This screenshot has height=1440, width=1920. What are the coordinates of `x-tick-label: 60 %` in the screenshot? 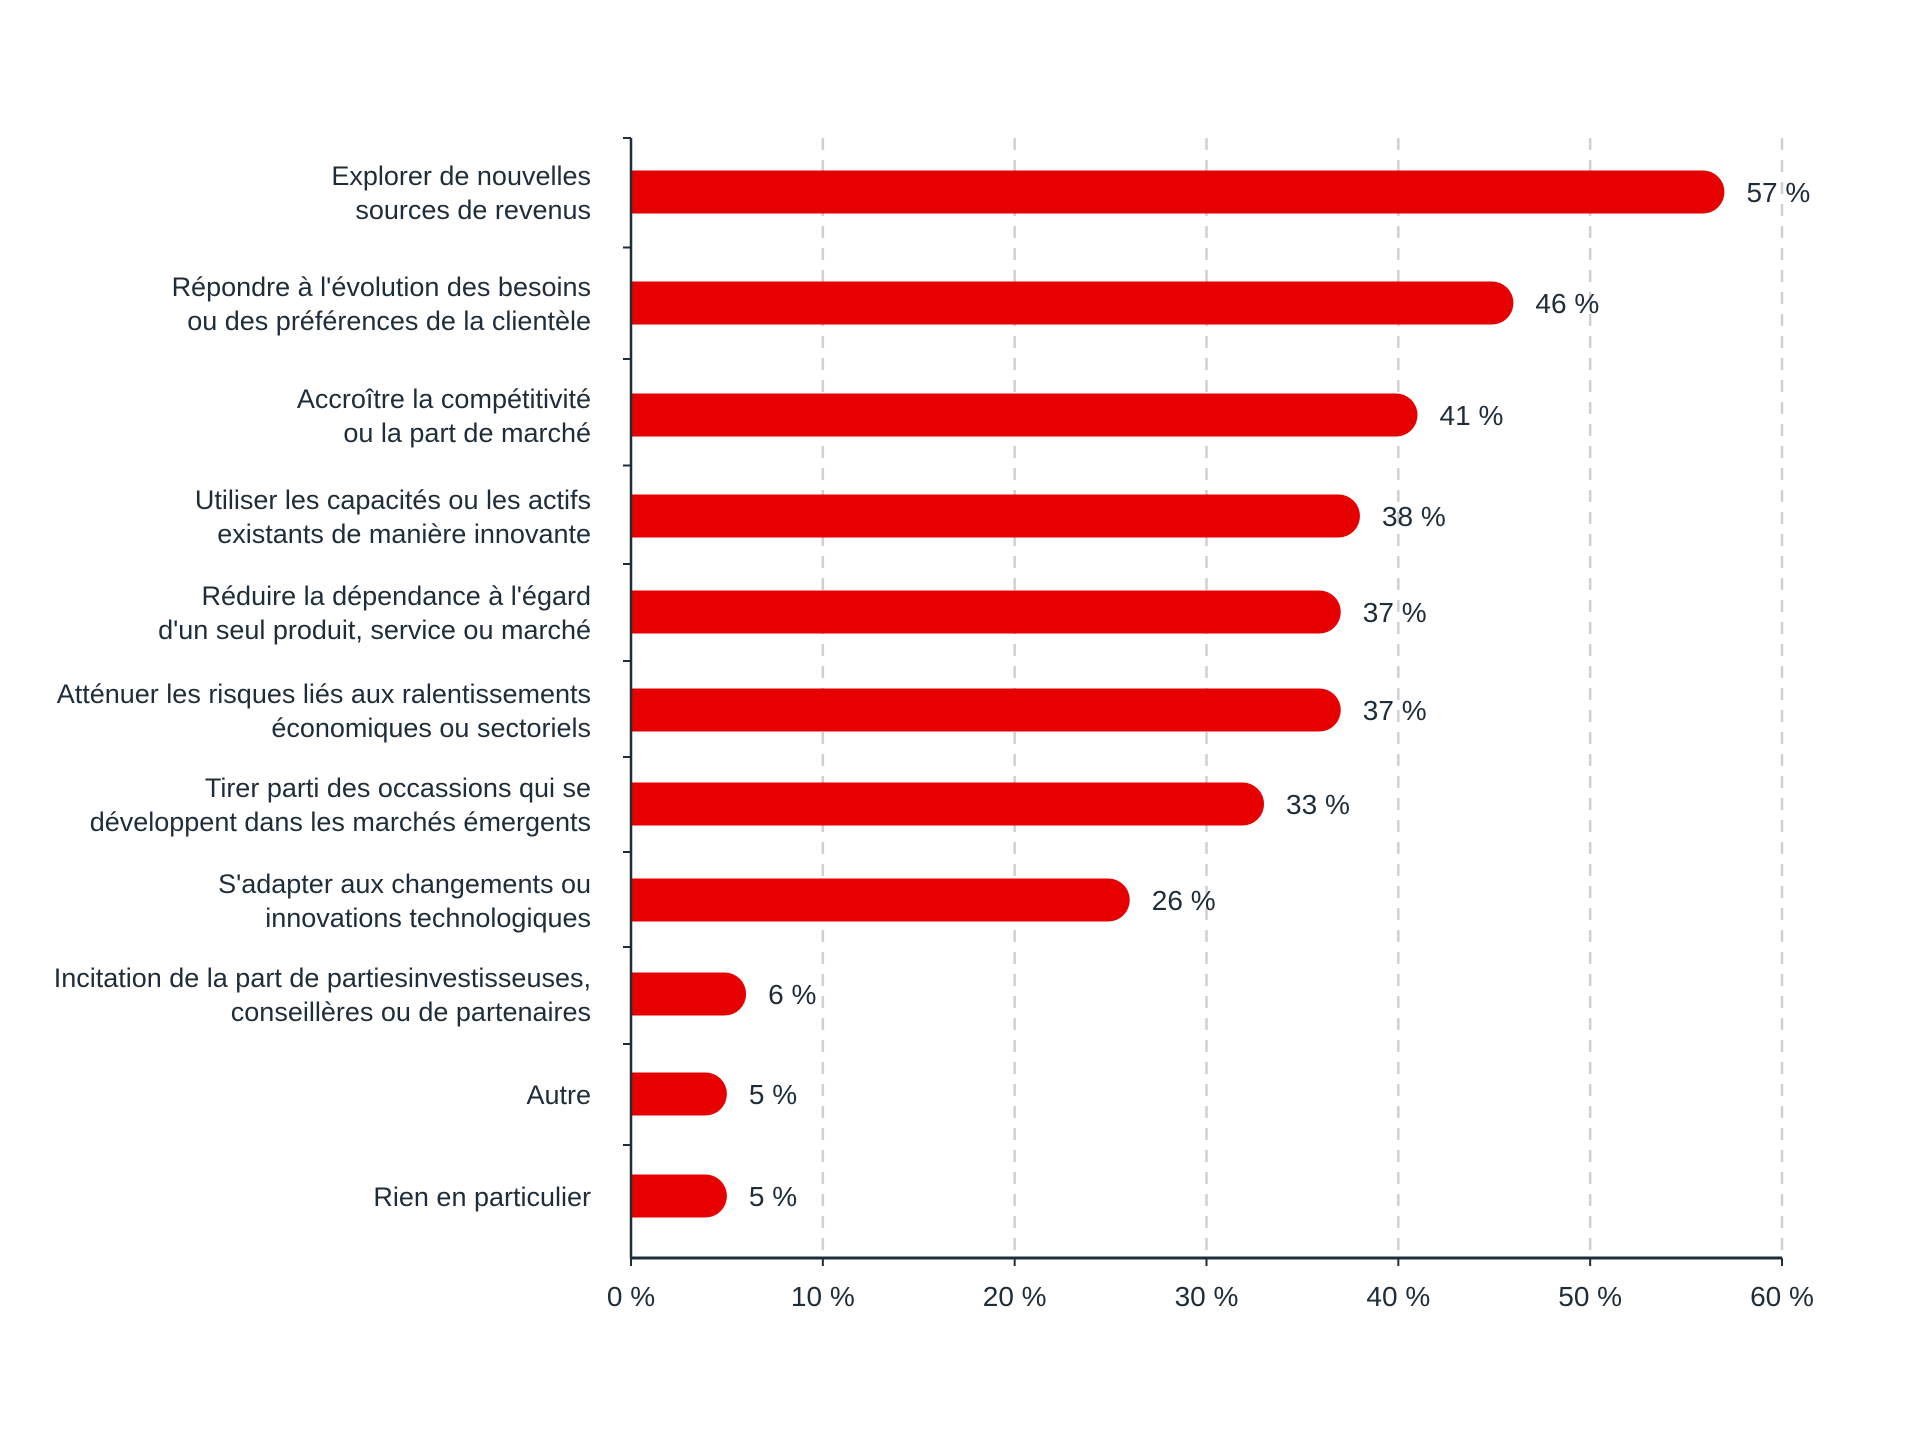 It's located at (1782, 1296).